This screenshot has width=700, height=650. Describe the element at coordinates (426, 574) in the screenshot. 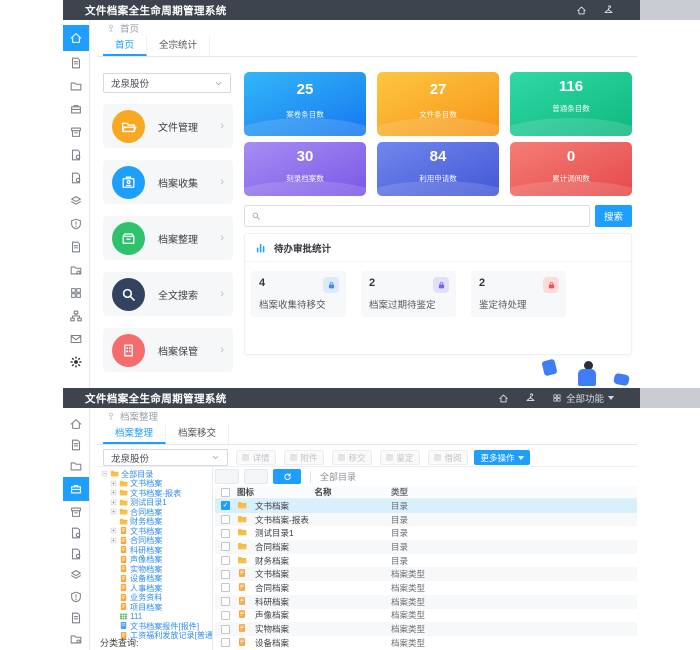

I see `table-row: 文书档案 档案类型` at that location.